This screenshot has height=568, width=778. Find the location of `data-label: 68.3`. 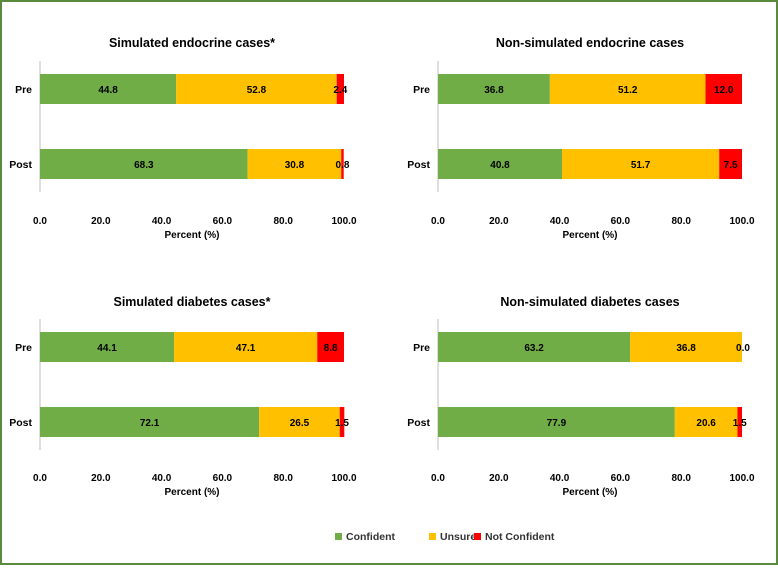

data-label: 68.3 is located at coordinates (144, 165).